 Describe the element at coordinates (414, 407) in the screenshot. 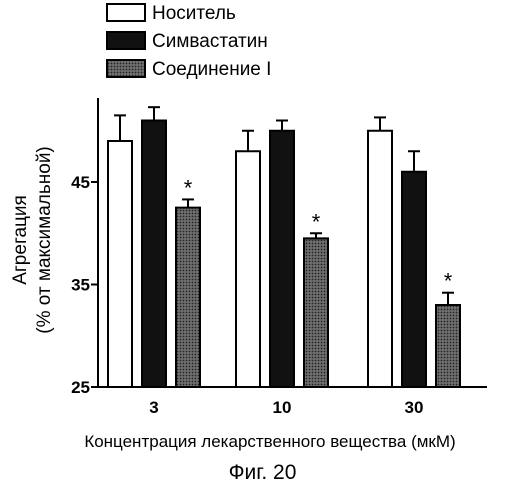

I see `x-tick-label-30: 30` at that location.